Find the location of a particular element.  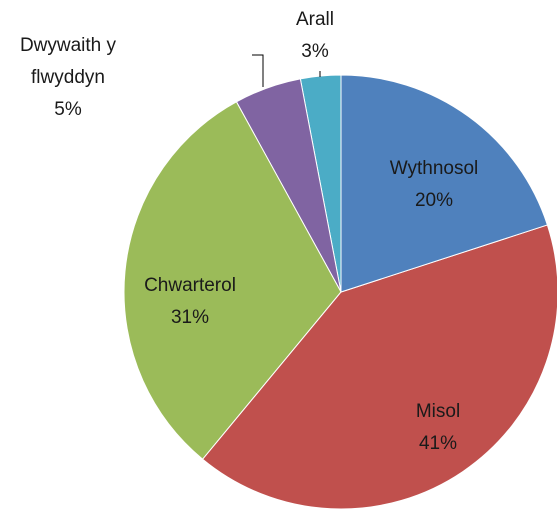

slice-label: Dwywaith y flwyddyn 5% is located at coordinates (68, 78).